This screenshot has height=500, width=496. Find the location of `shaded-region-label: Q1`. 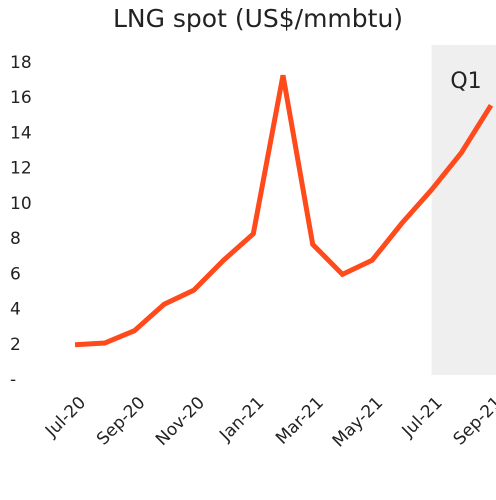

shaded-region-label: Q1 is located at coordinates (465, 81).